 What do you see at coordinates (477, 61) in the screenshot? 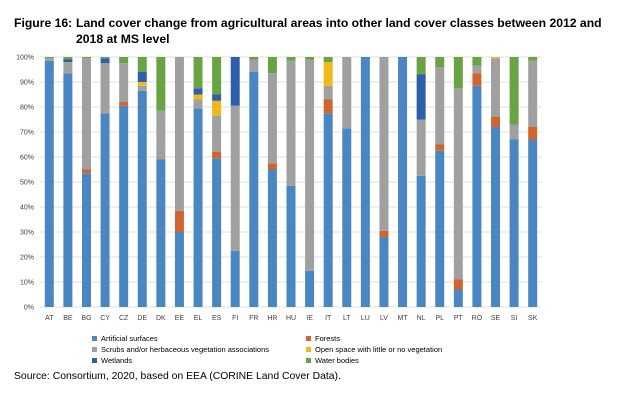
I see `bar-segment-ro-water-bodies` at bounding box center [477, 61].